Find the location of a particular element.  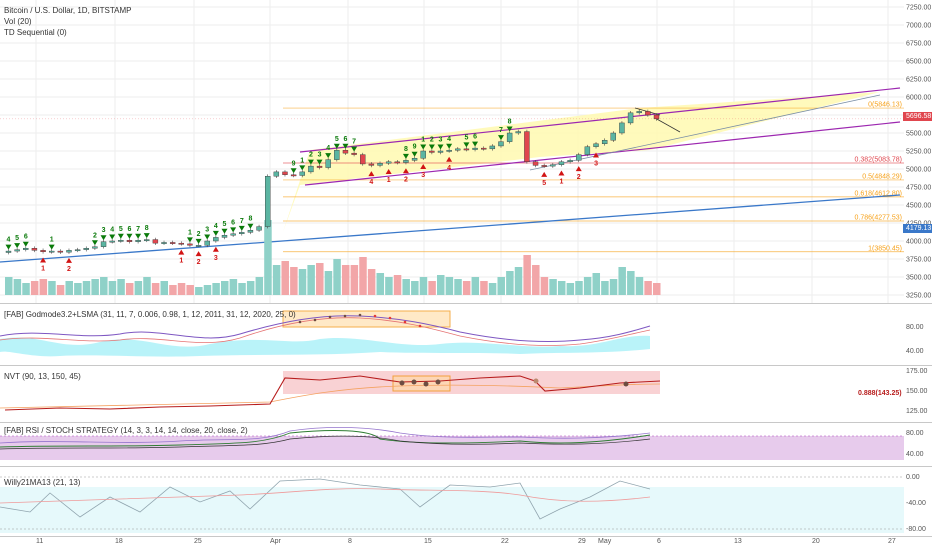

godmode-canvas: 80.00 40.00 is located at coordinates (466, 334).